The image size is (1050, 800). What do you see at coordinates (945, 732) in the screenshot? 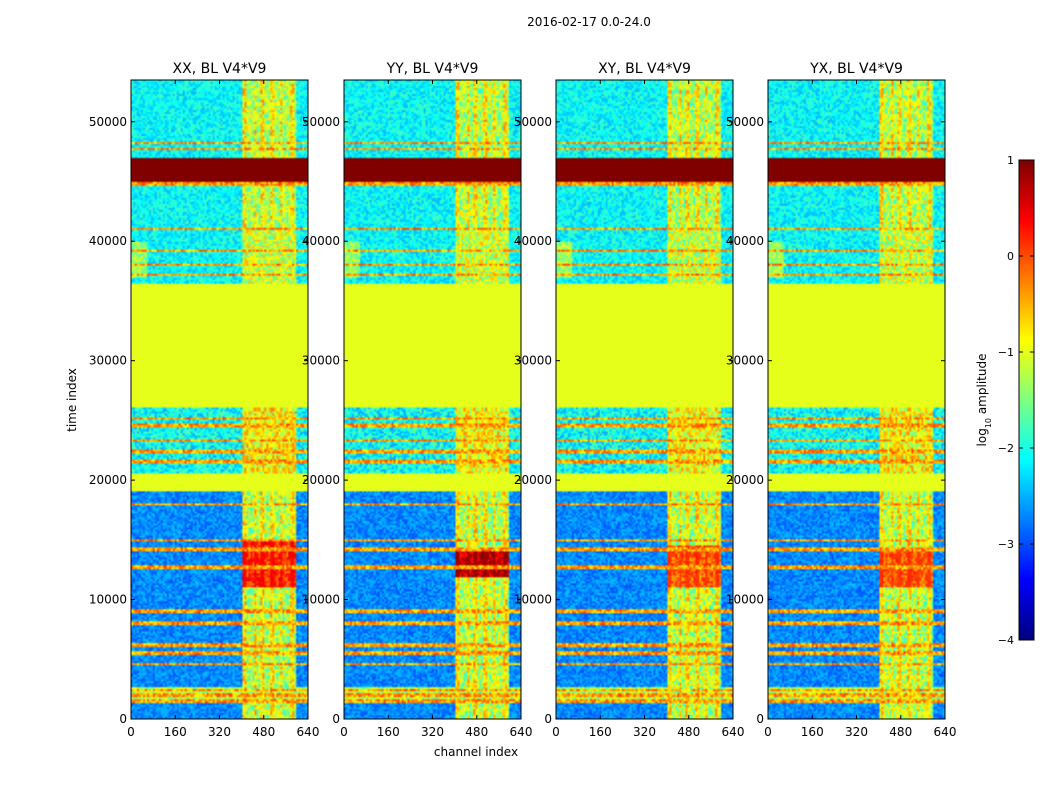
I see `x-tick-label-3-4: 640` at bounding box center [945, 732].